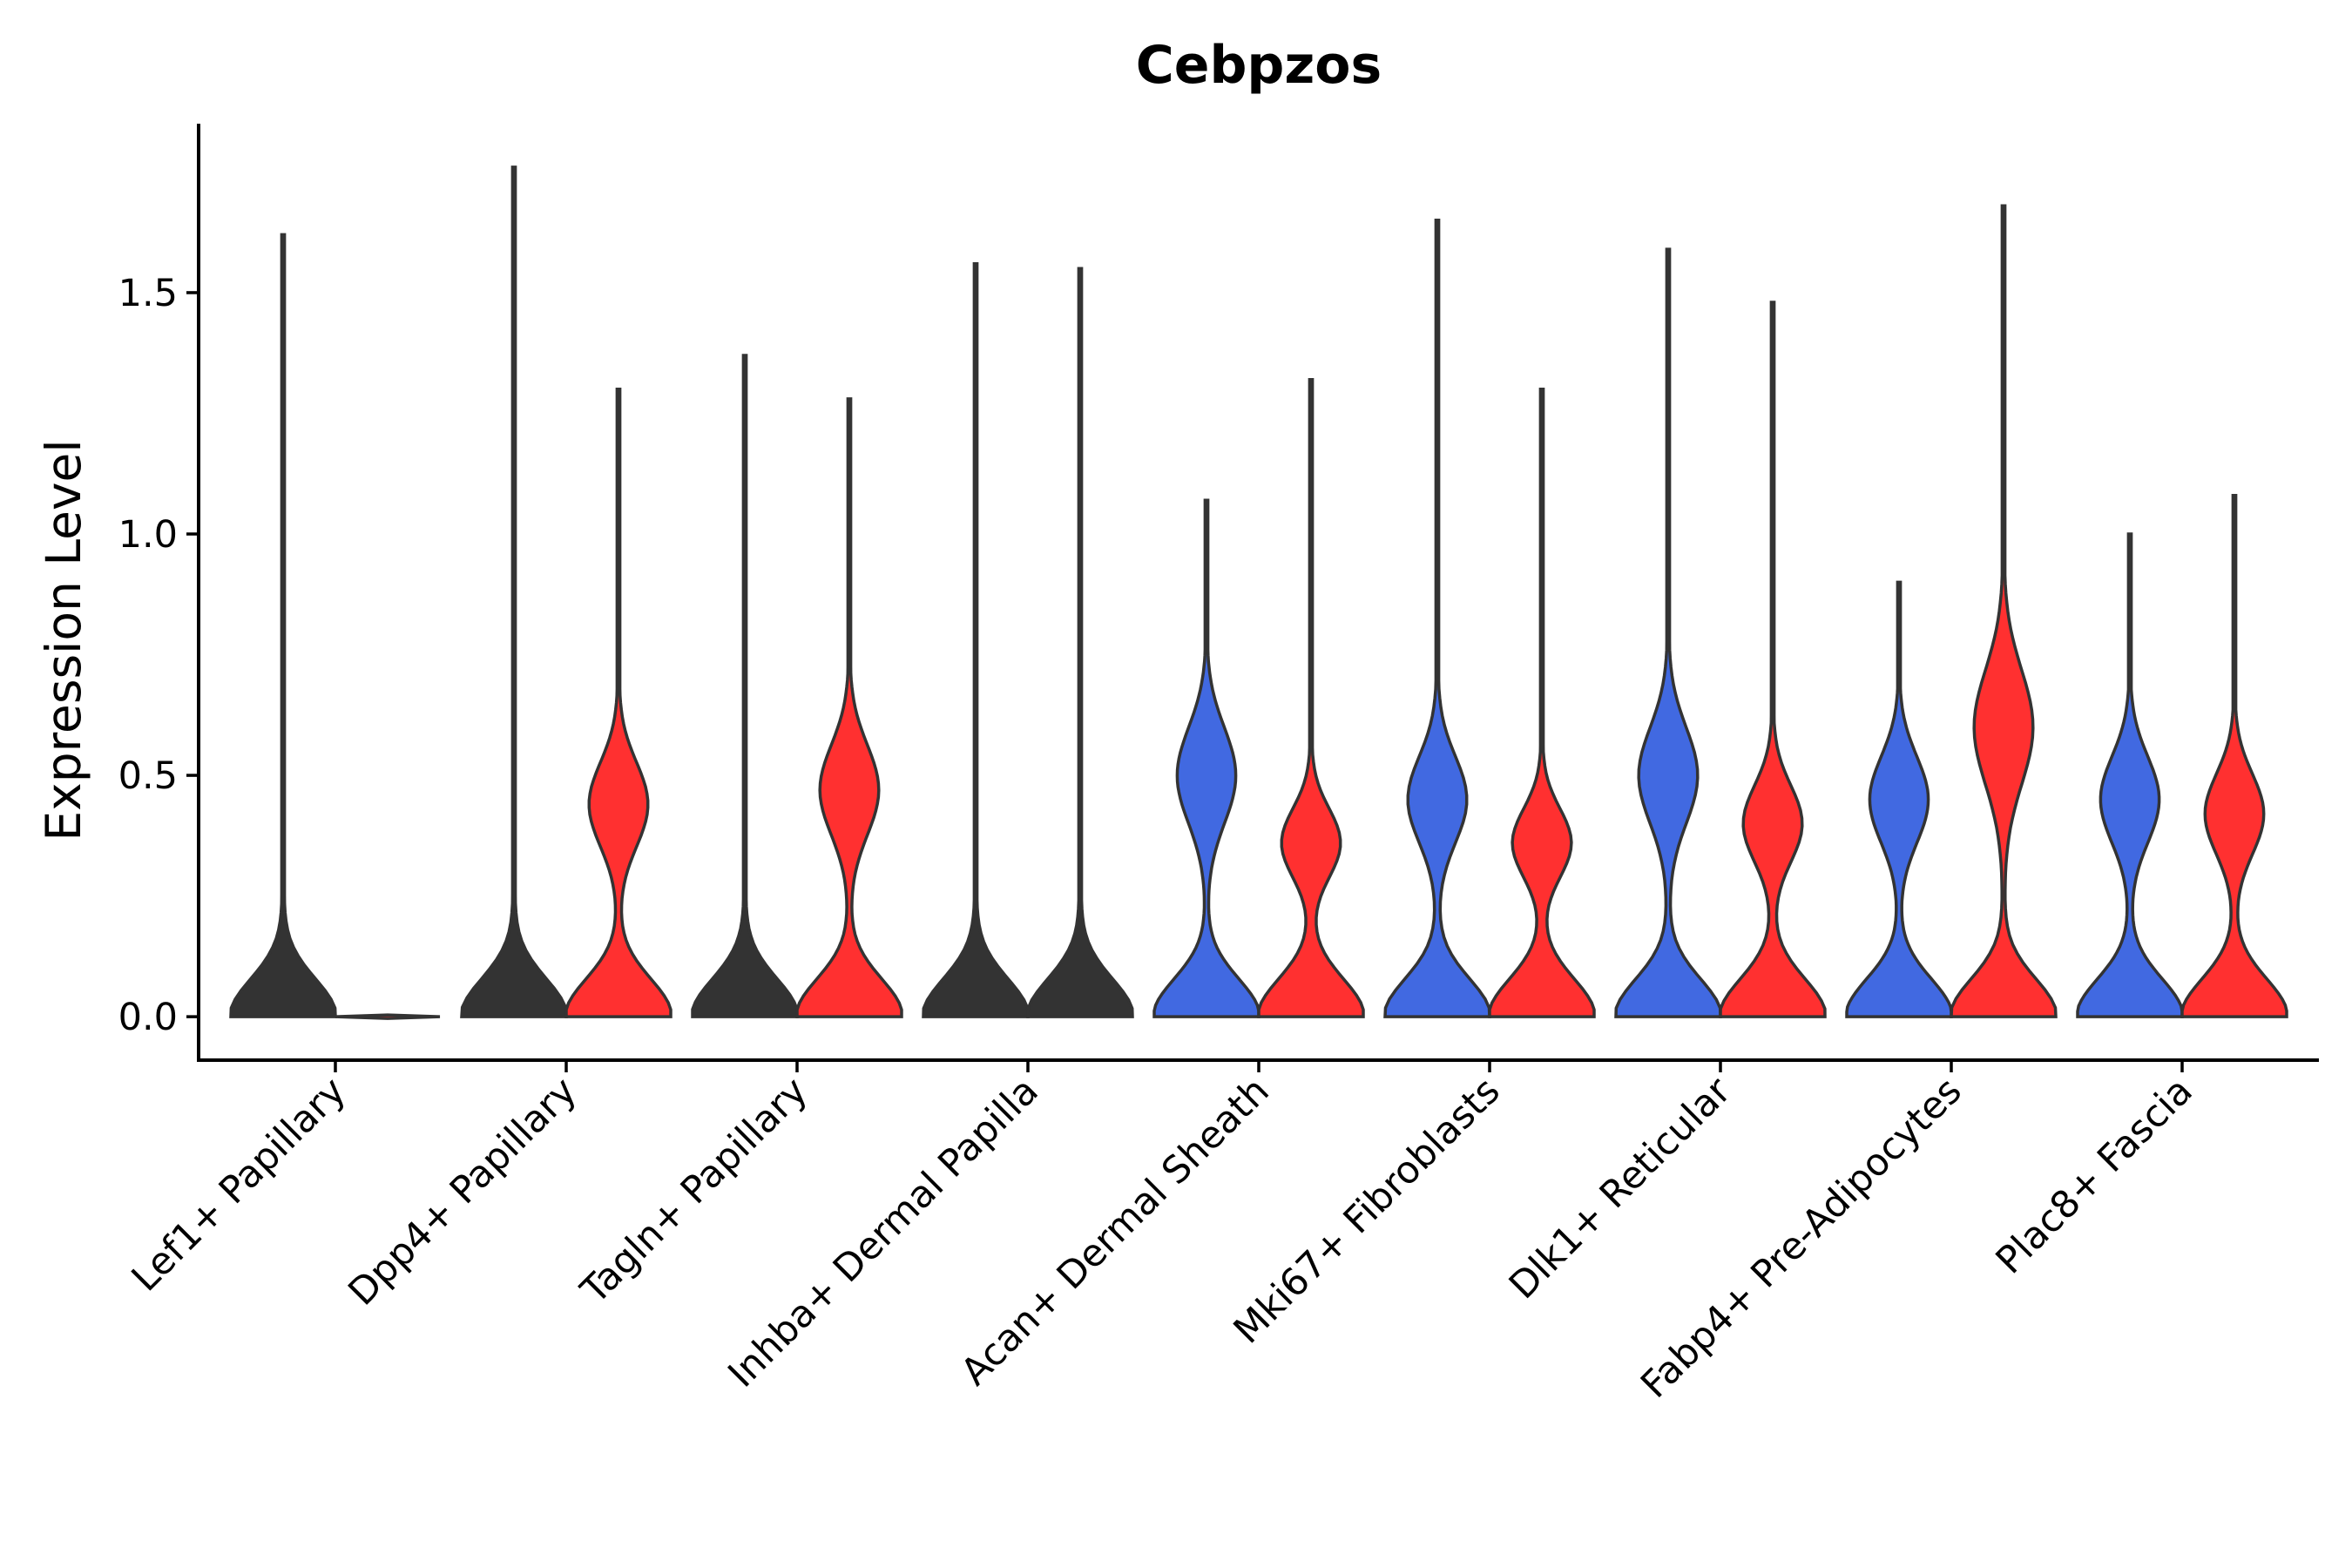 Image resolution: width=2352 pixels, height=1568 pixels. Describe the element at coordinates (694, 1191) in the screenshot. I see `x-tick-label: Tagln+ Papillary` at that location.